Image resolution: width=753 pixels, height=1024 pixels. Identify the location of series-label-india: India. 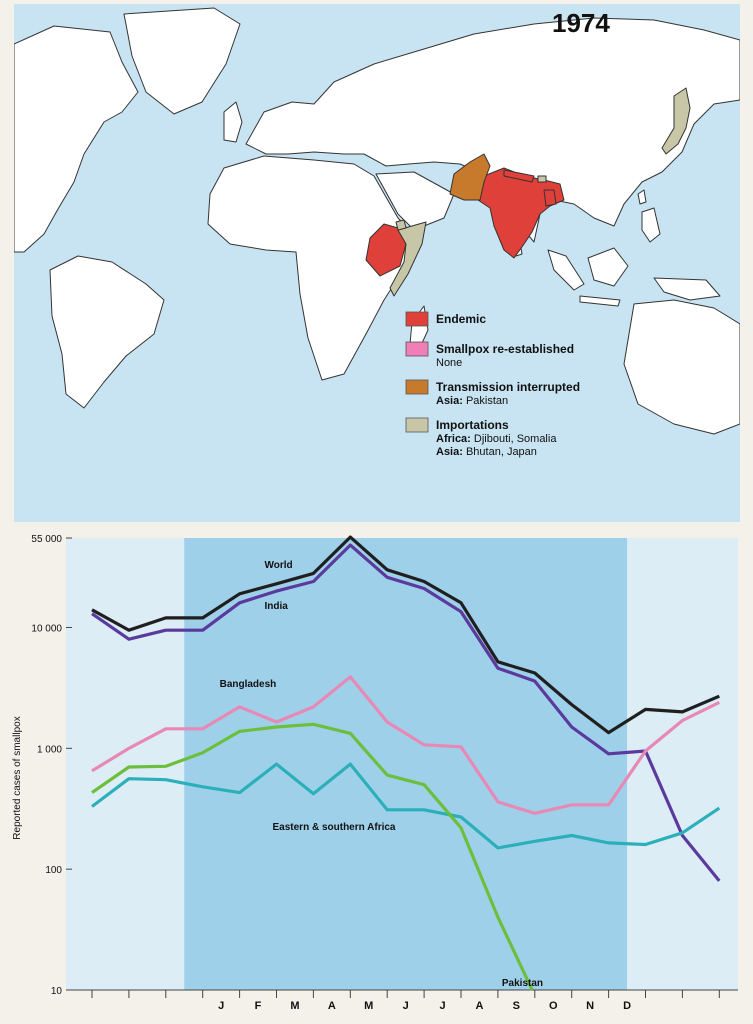
(277, 606).